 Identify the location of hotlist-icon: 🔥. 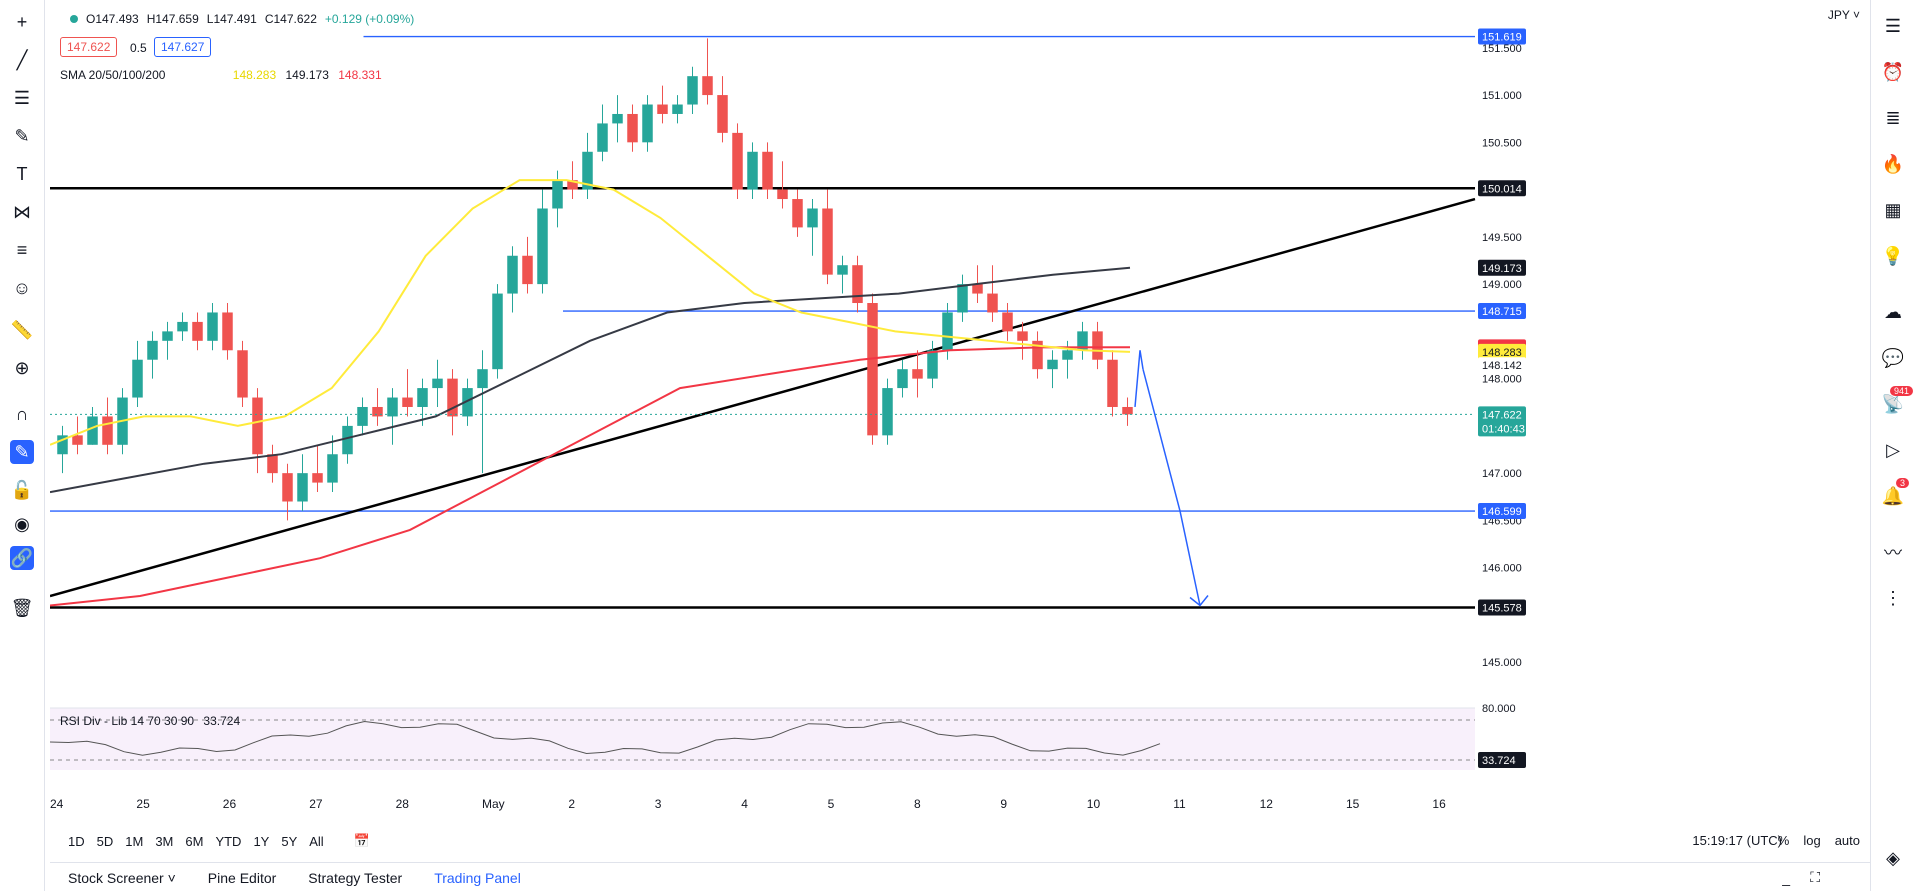
(1893, 163).